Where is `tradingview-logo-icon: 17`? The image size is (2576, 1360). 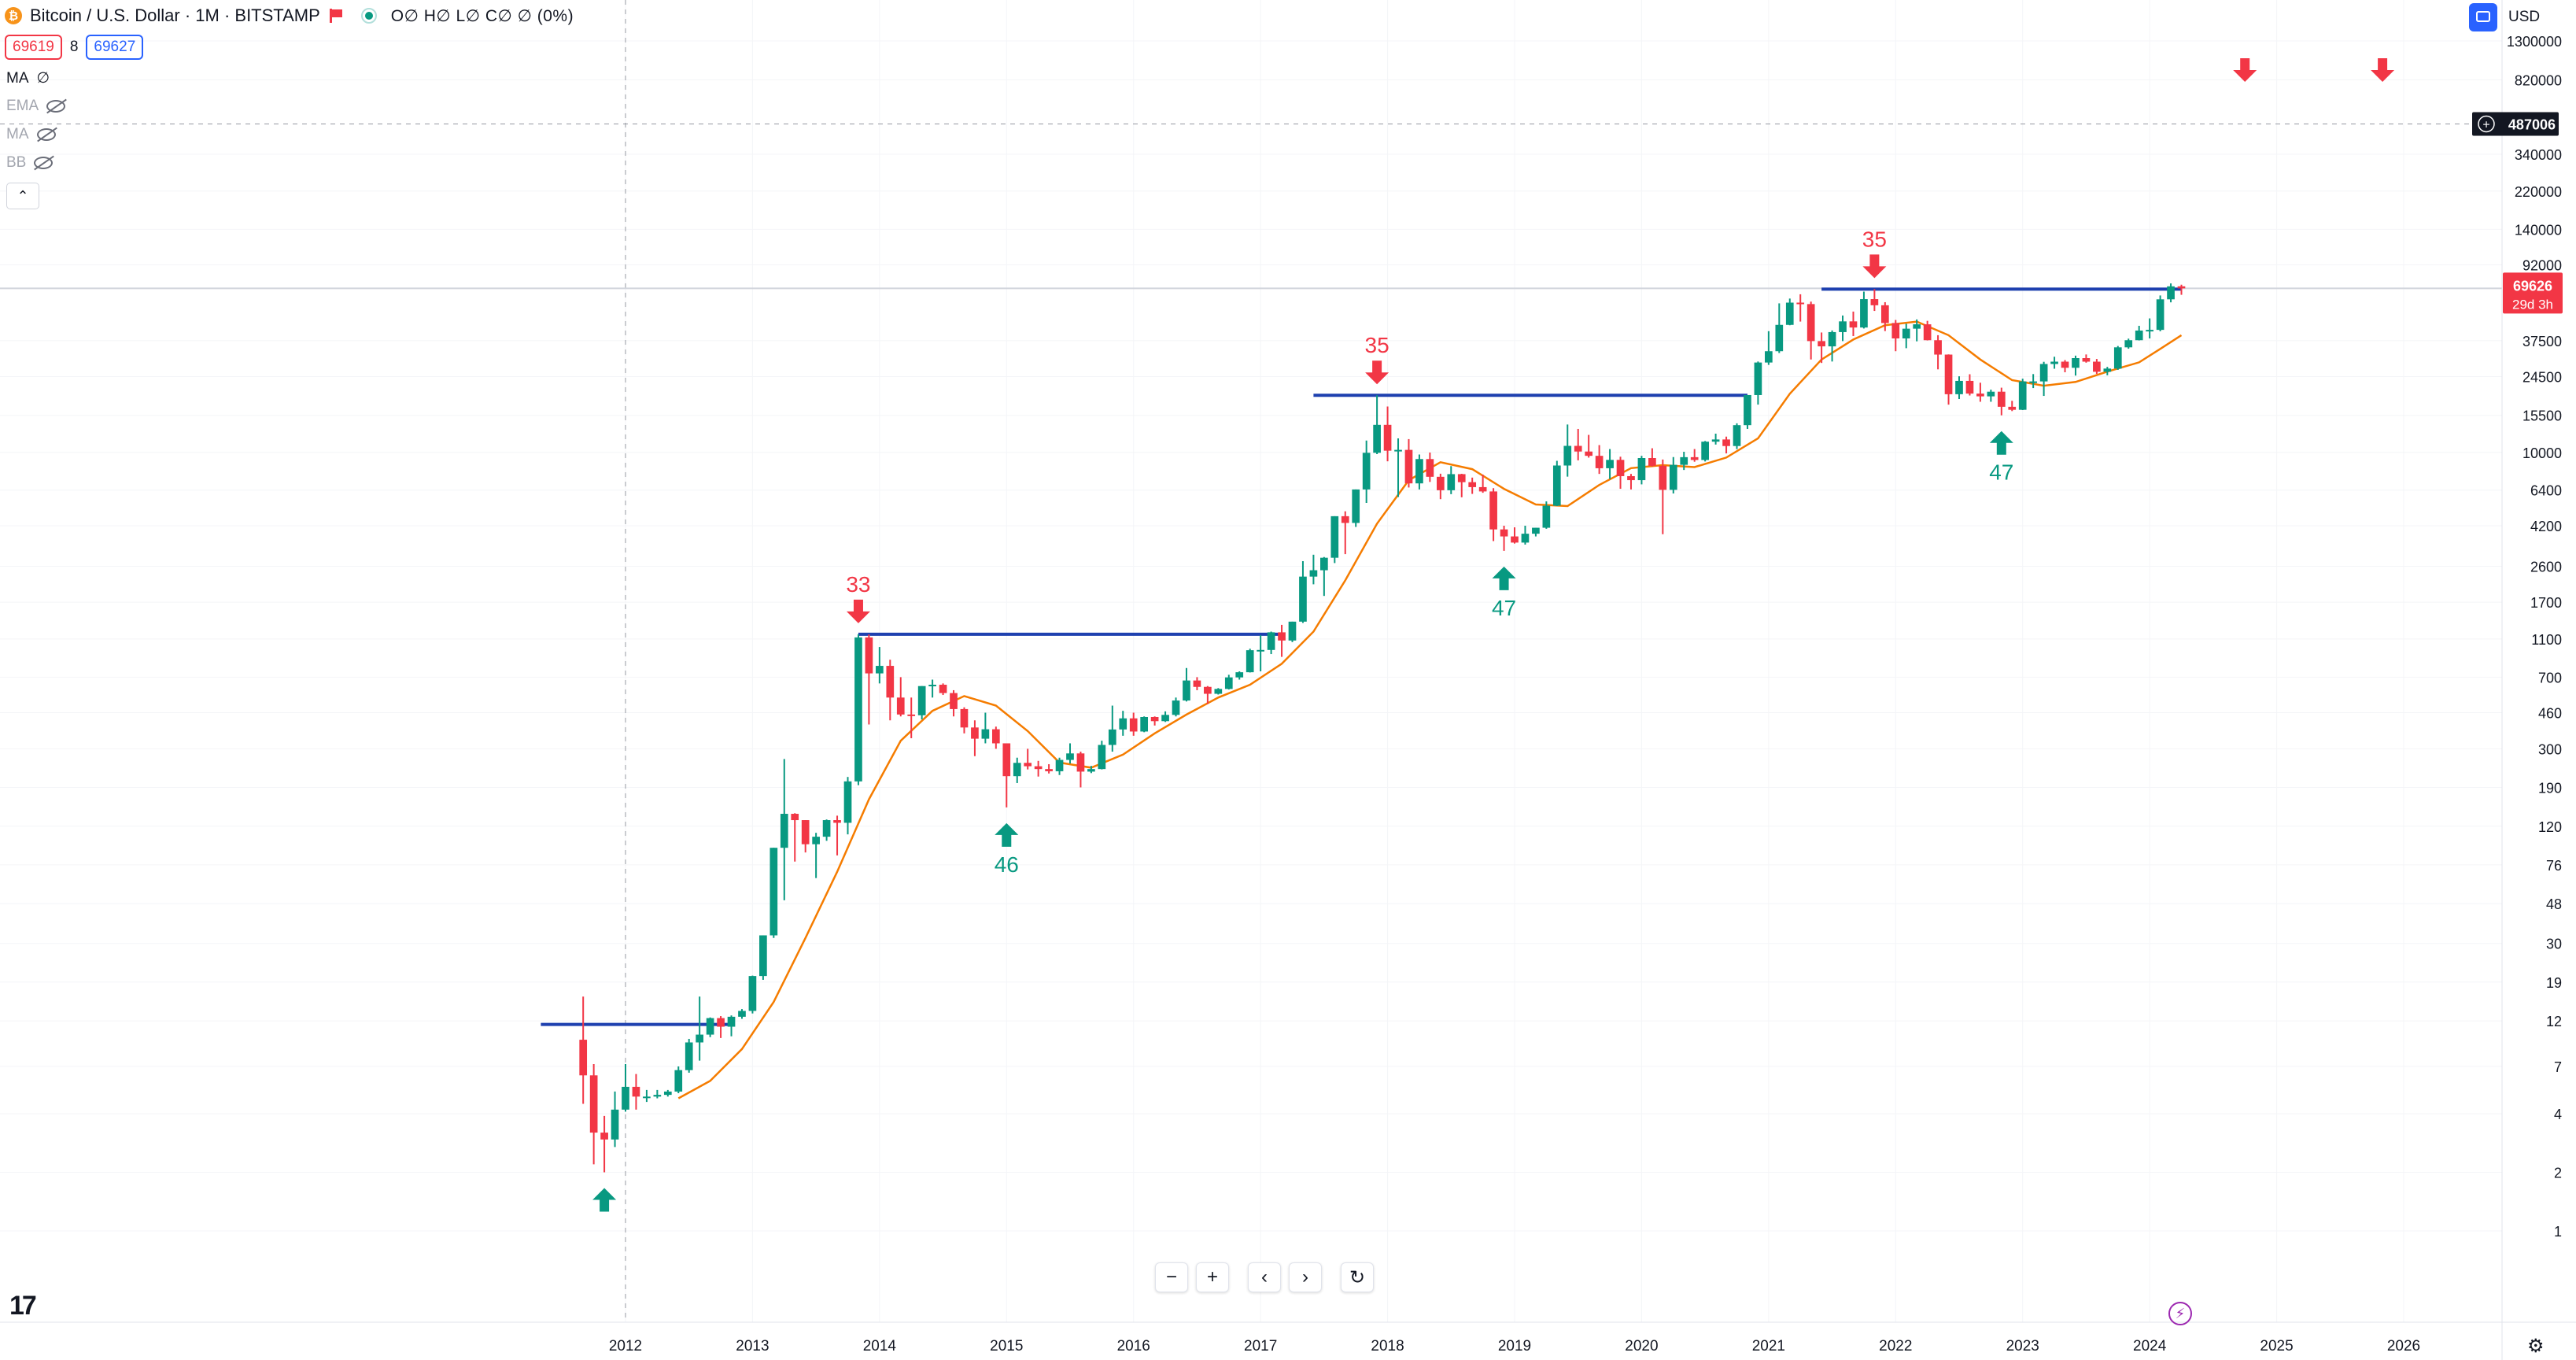 tradingview-logo-icon: 17 is located at coordinates (23, 1306).